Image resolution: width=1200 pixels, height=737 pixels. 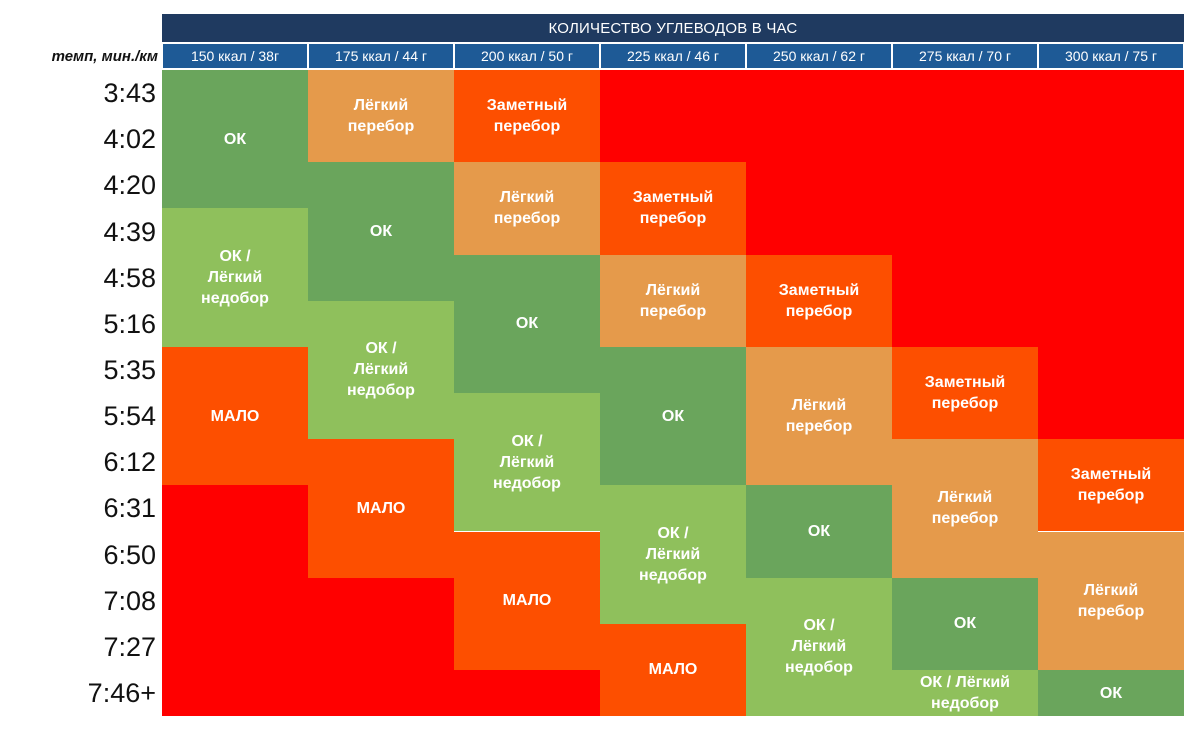 I want to click on pace-row-label: 5:35, so click(x=129, y=369).